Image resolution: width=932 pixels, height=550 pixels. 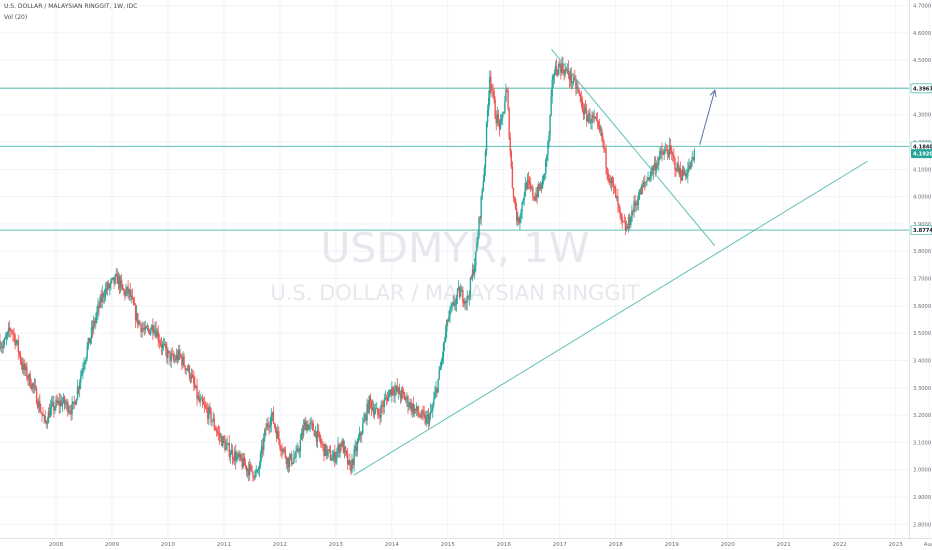 What do you see at coordinates (16, 17) in the screenshot?
I see `volume-legend: Vol (20)` at bounding box center [16, 17].